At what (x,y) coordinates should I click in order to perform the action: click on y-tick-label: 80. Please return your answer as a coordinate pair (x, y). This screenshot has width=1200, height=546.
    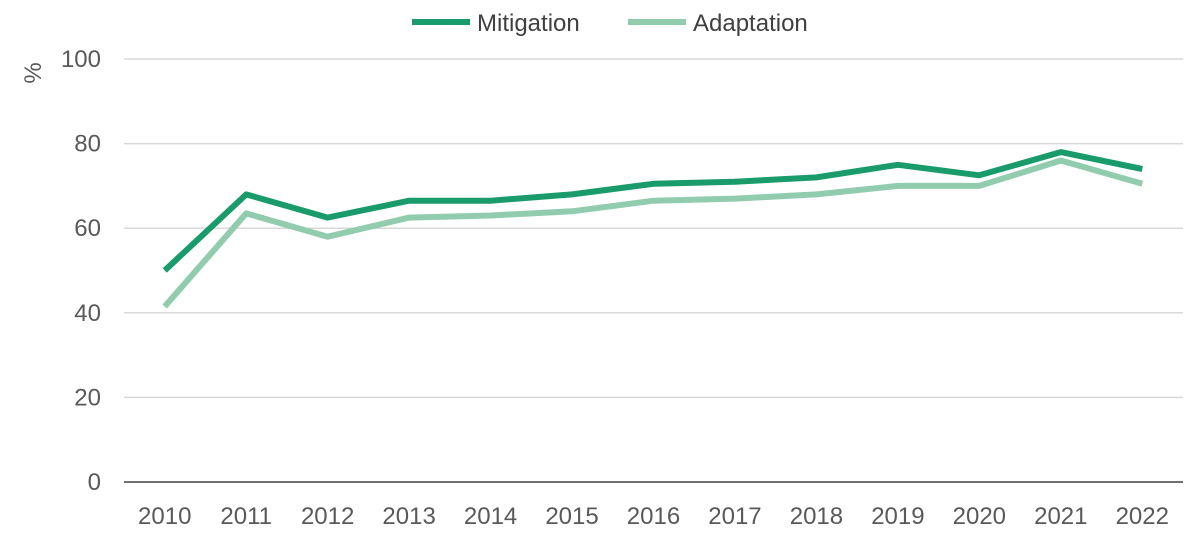
    Looking at the image, I should click on (87, 144).